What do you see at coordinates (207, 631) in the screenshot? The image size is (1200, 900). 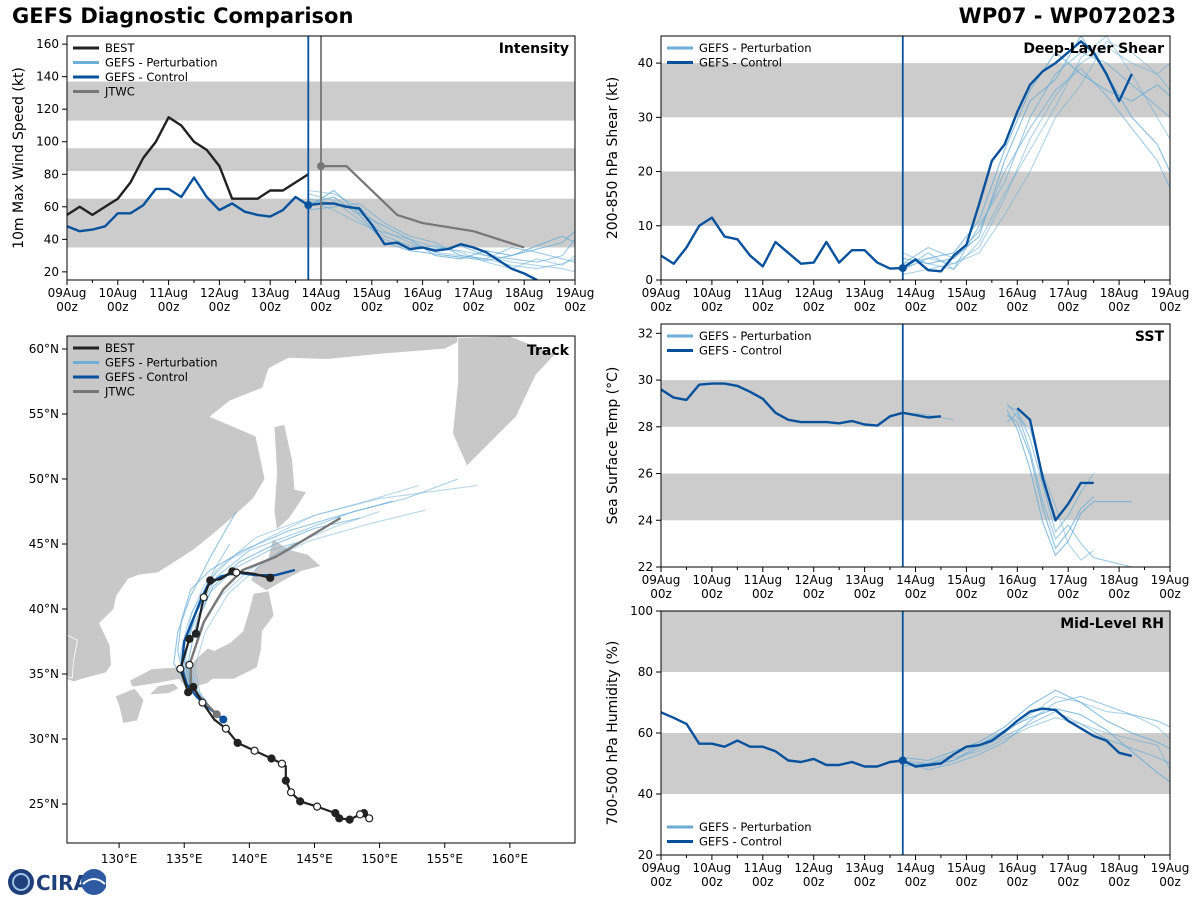 I see `perturbation-track` at bounding box center [207, 631].